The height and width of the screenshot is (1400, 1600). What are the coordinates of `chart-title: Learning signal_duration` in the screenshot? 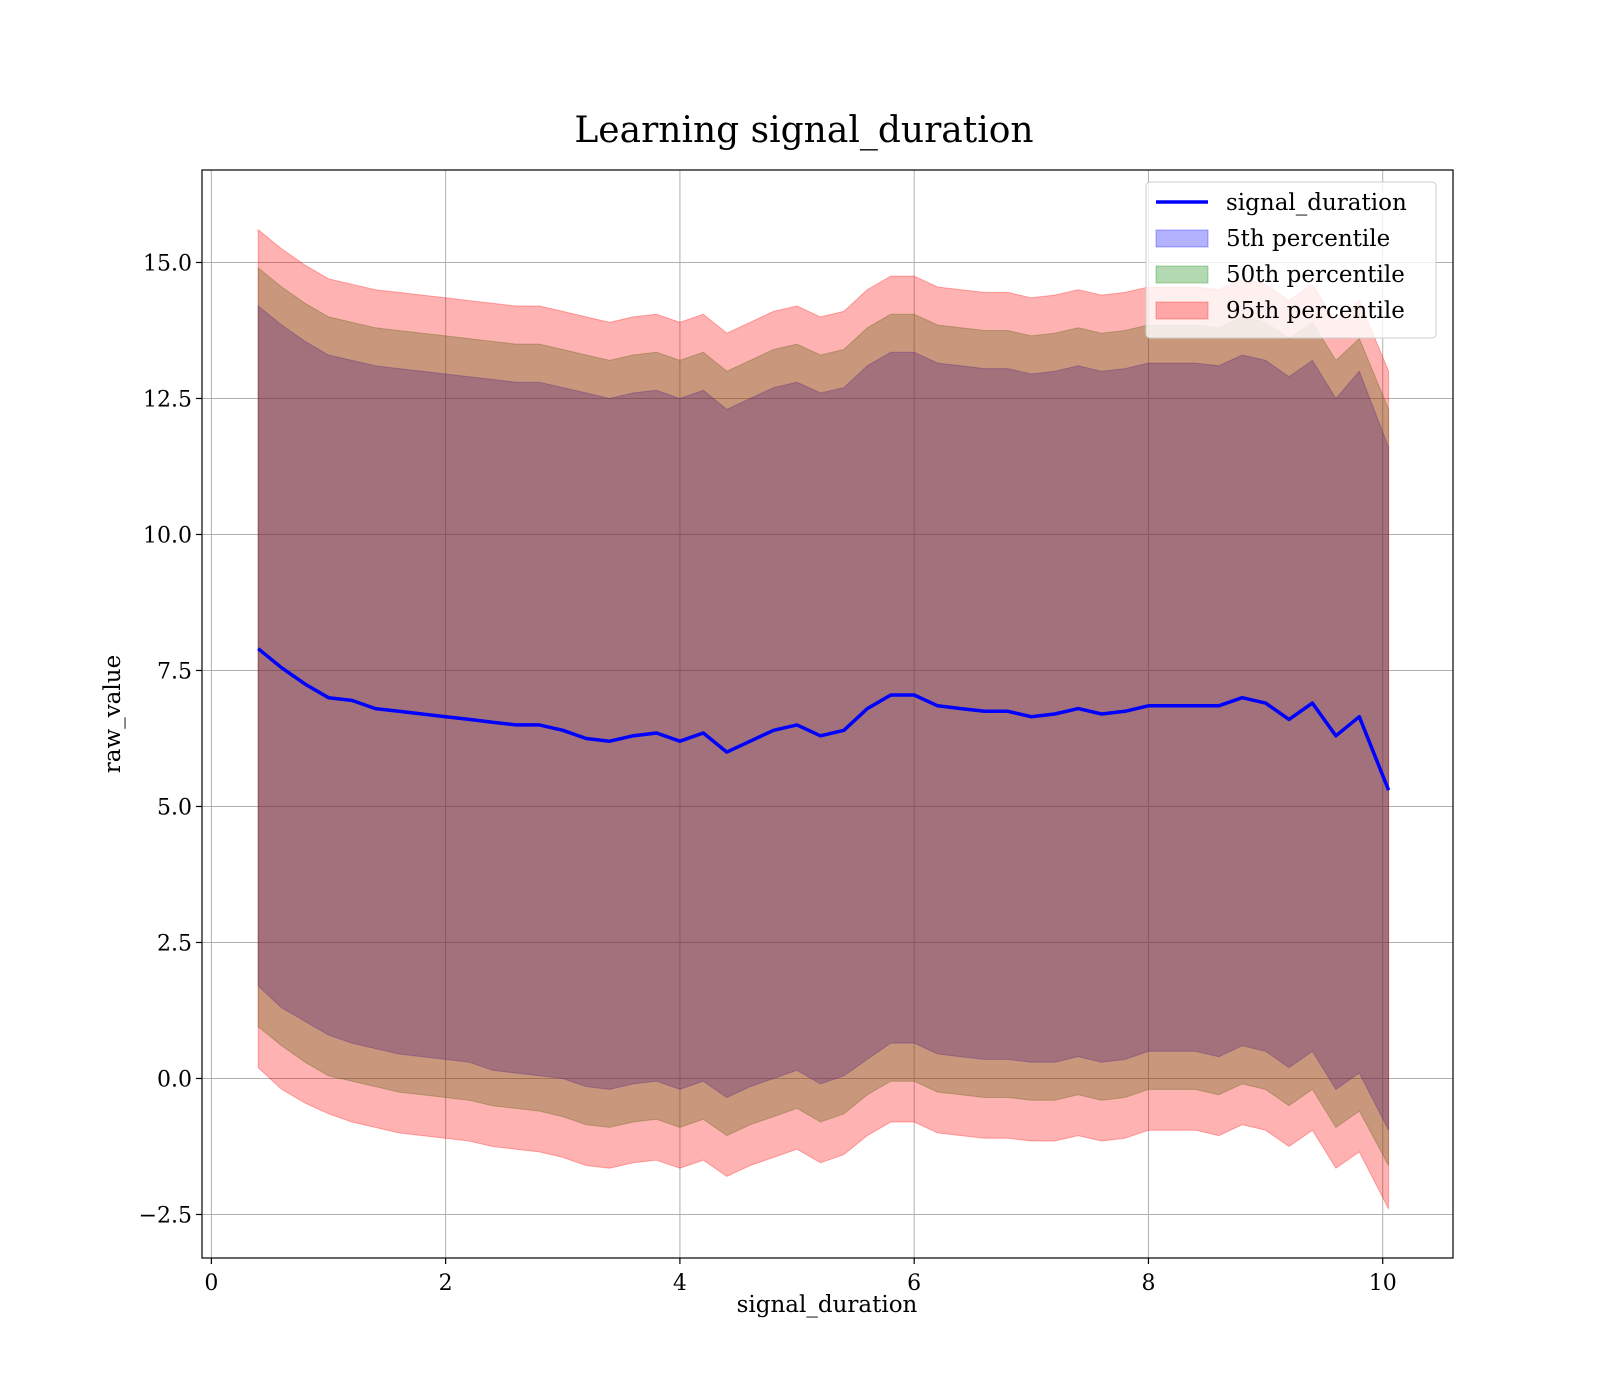 It's located at (803, 130).